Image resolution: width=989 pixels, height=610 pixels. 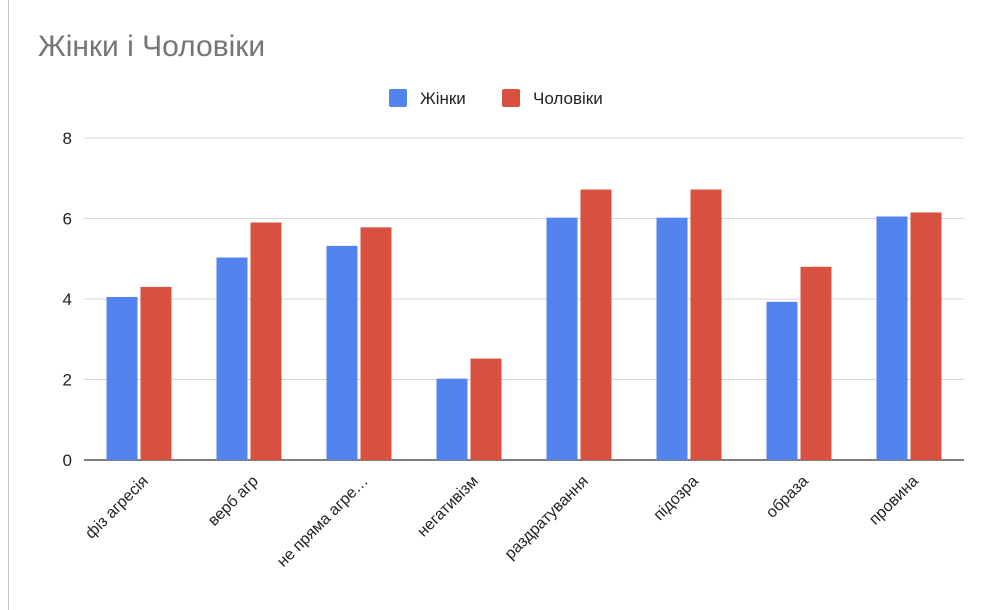 I want to click on chart-title: Жінки і Чоловіки, so click(x=152, y=46).